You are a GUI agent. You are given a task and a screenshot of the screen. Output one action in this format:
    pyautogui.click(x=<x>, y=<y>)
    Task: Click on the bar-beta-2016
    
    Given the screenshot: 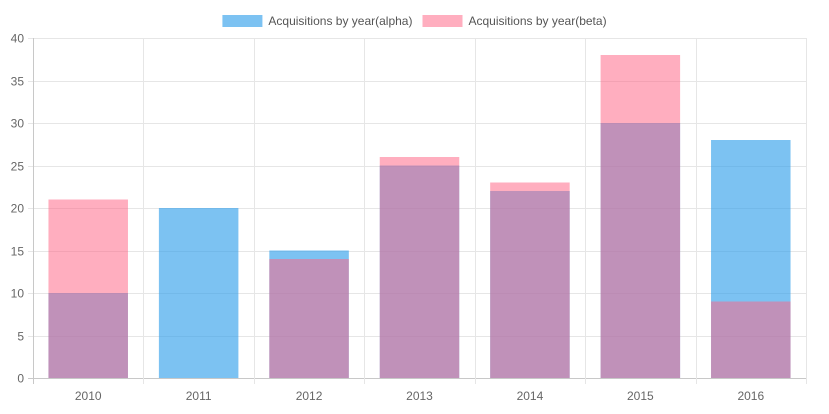 What is the action you would take?
    pyautogui.click(x=751, y=340)
    